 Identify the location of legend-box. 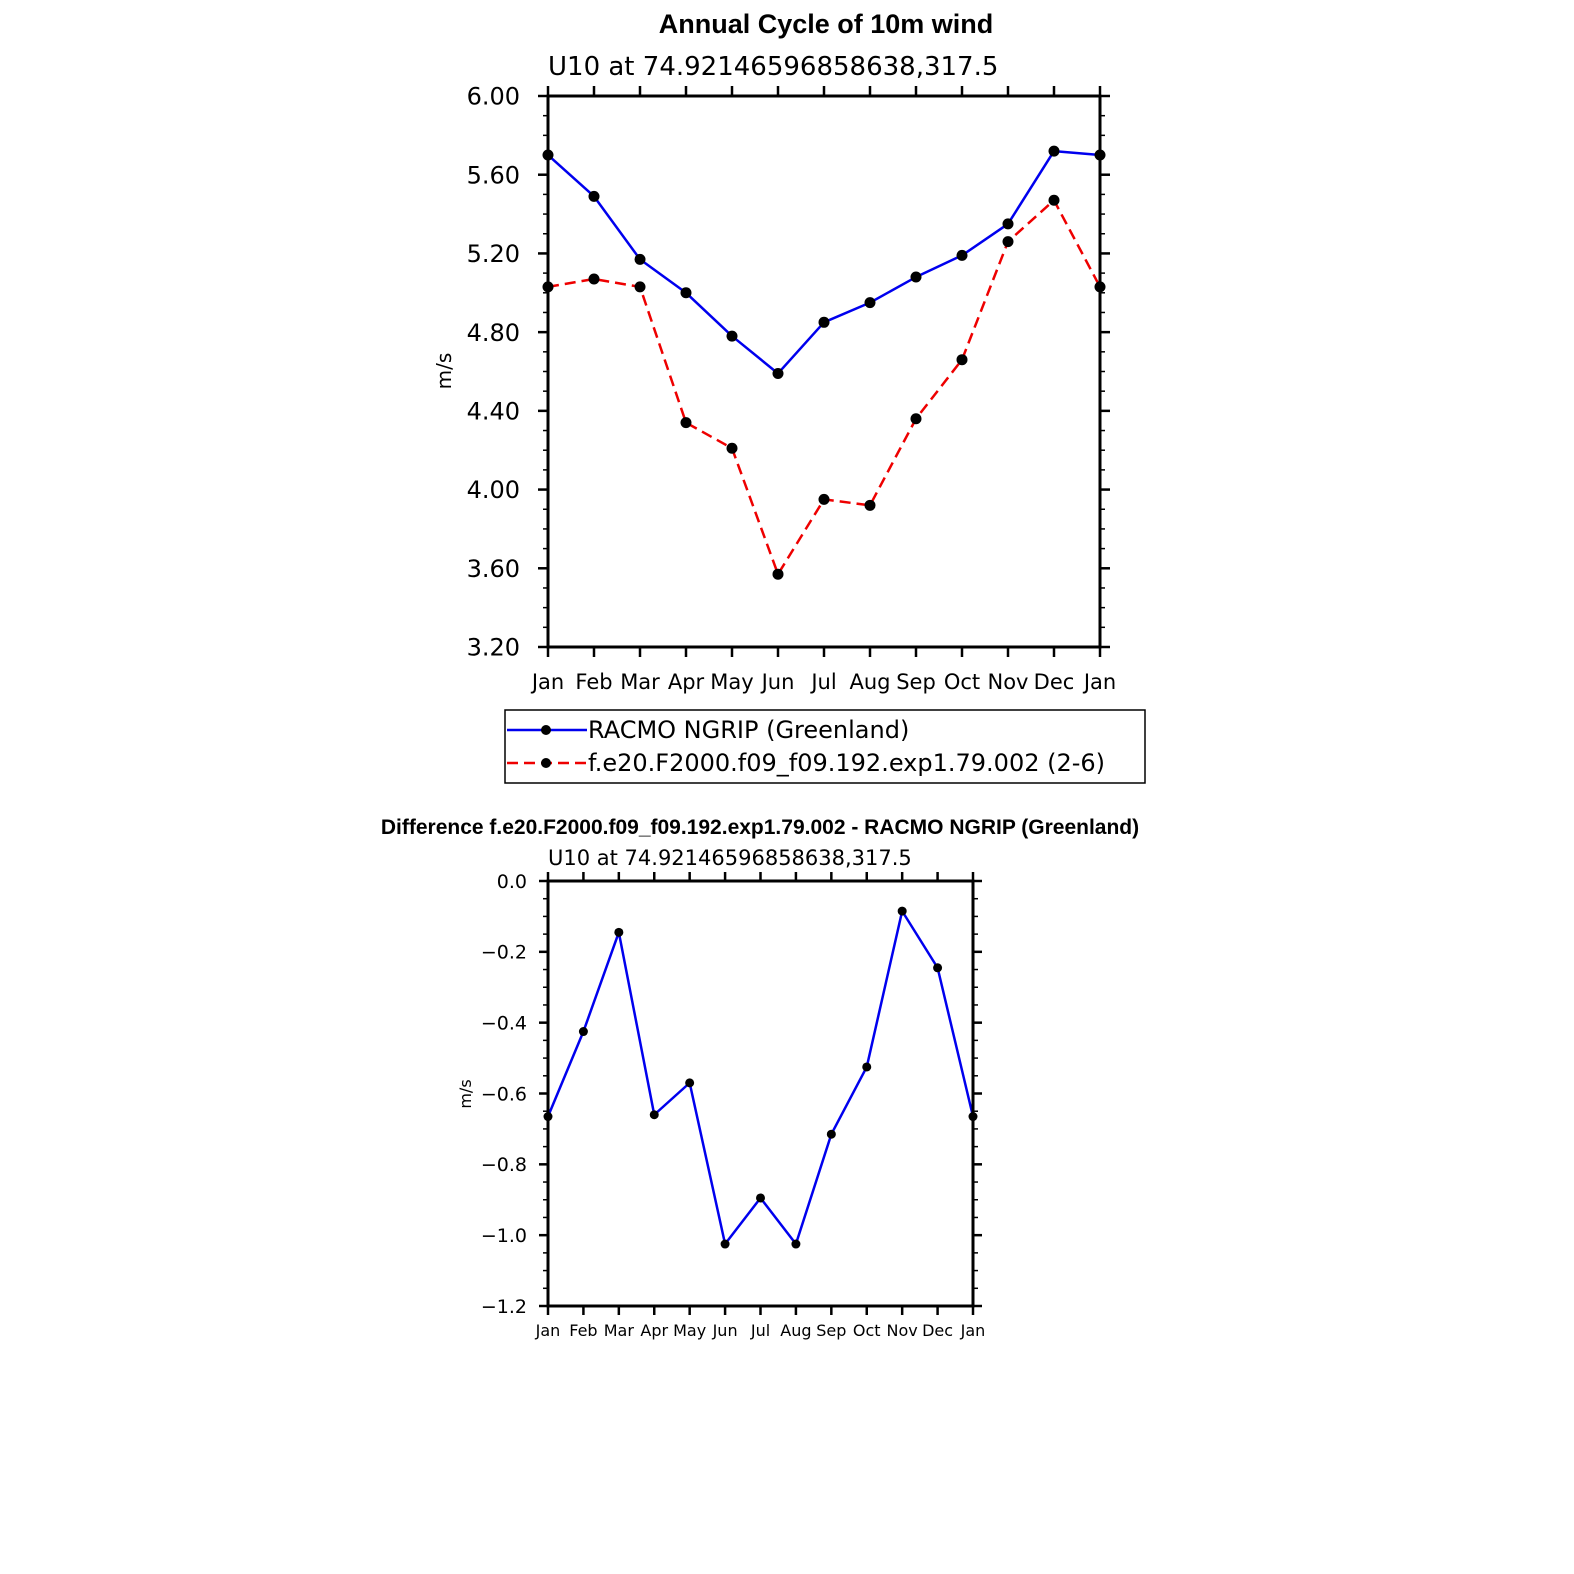
(825, 746).